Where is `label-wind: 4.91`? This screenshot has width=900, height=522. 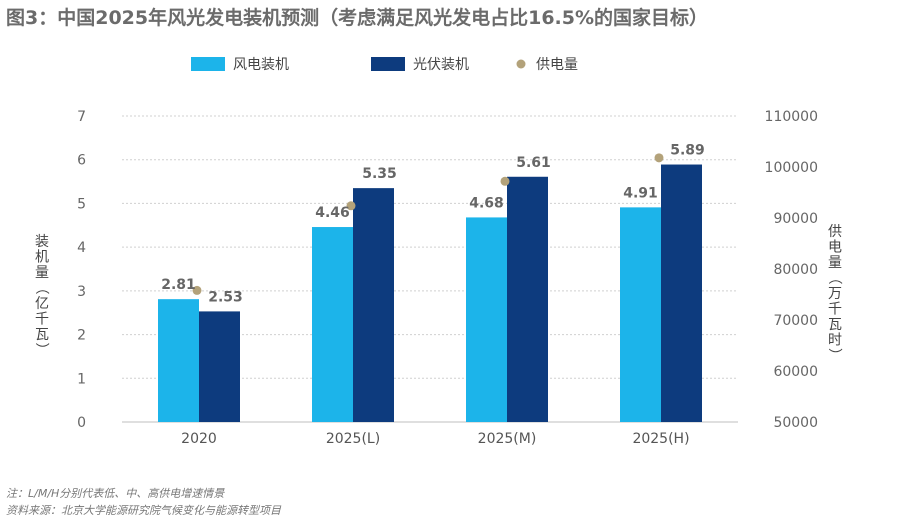
label-wind: 4.91 is located at coordinates (640, 193).